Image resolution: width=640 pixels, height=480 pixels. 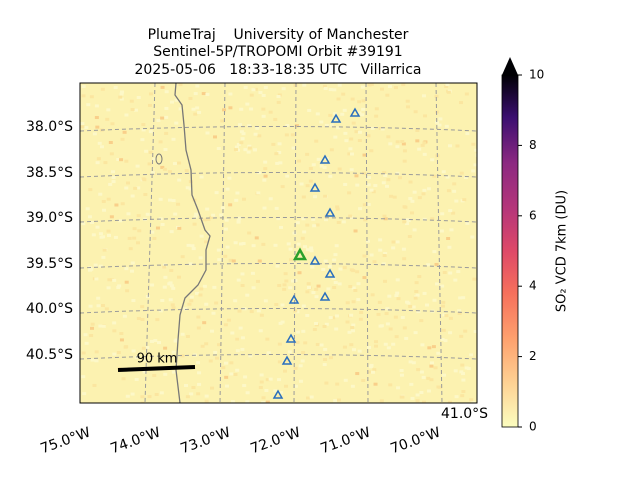 What do you see at coordinates (278, 35) in the screenshot?
I see `title-line: PlumeTraj University of Manchester` at bounding box center [278, 35].